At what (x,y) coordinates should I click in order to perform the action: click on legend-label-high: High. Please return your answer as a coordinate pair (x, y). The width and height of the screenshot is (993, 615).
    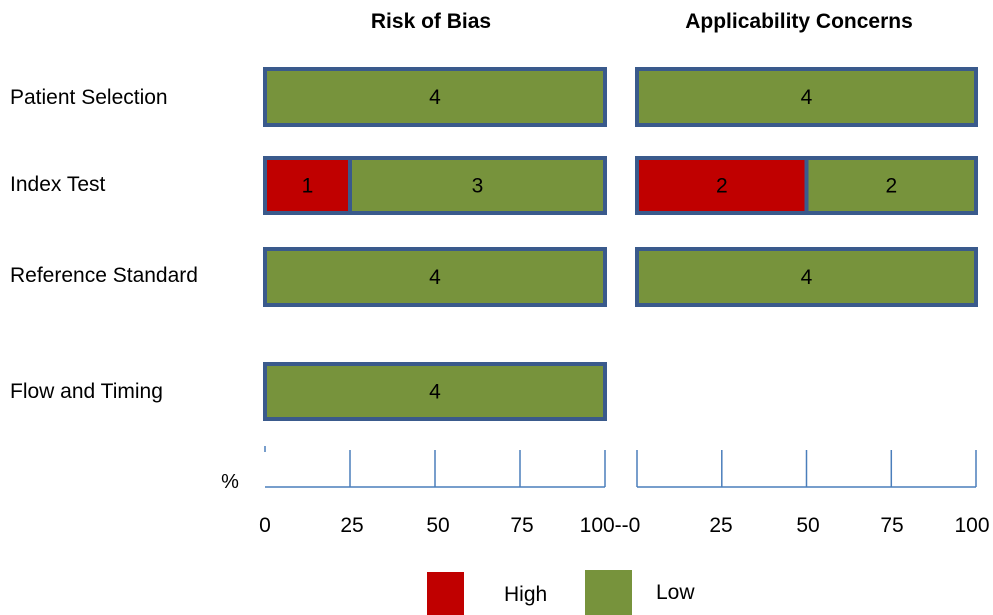
    Looking at the image, I should click on (525, 594).